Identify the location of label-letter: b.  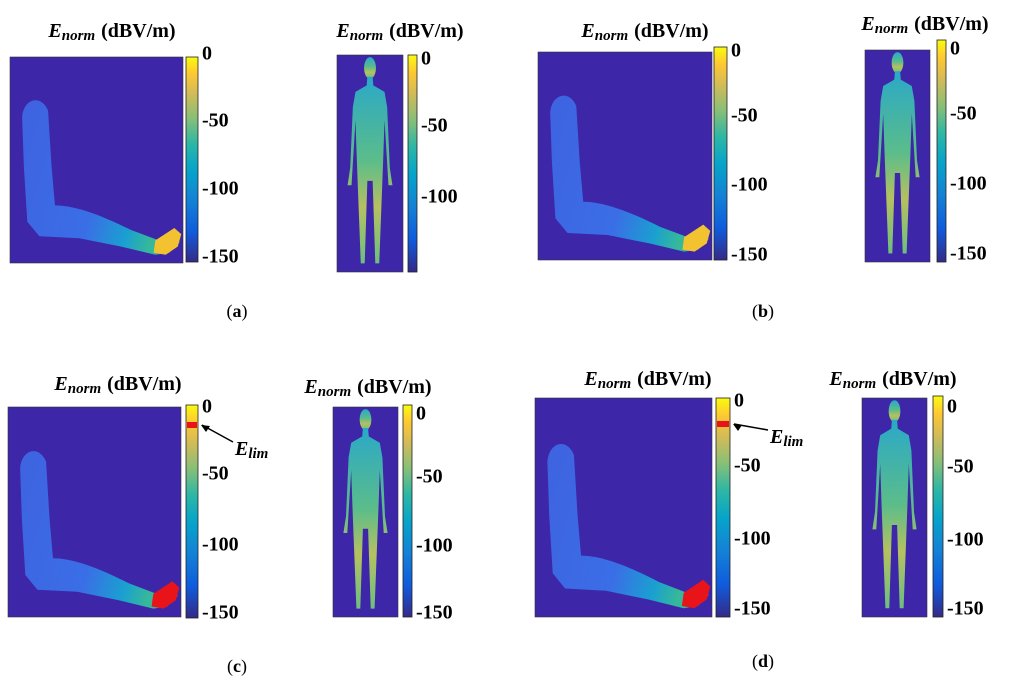
(763, 311).